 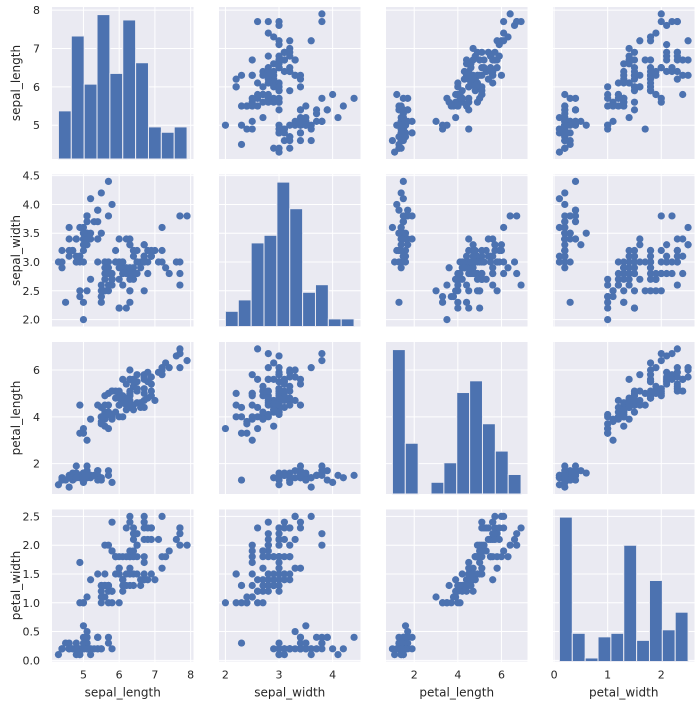 What do you see at coordinates (32, 262) in the screenshot?
I see `y-tick-label: 3.0` at bounding box center [32, 262].